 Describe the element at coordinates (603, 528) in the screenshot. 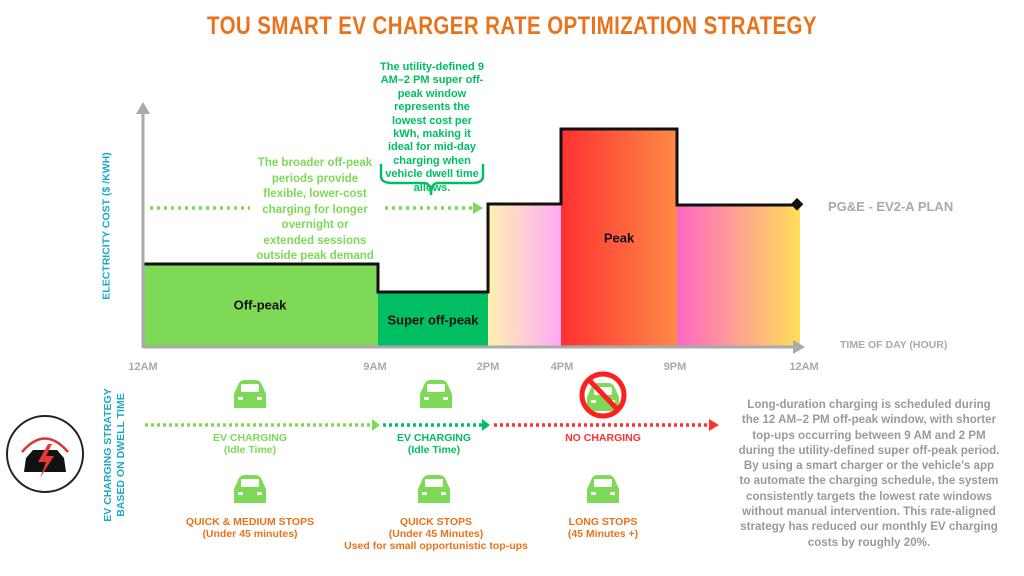

I see `stop-3: LONG STOPS (45 Minutes +)` at that location.